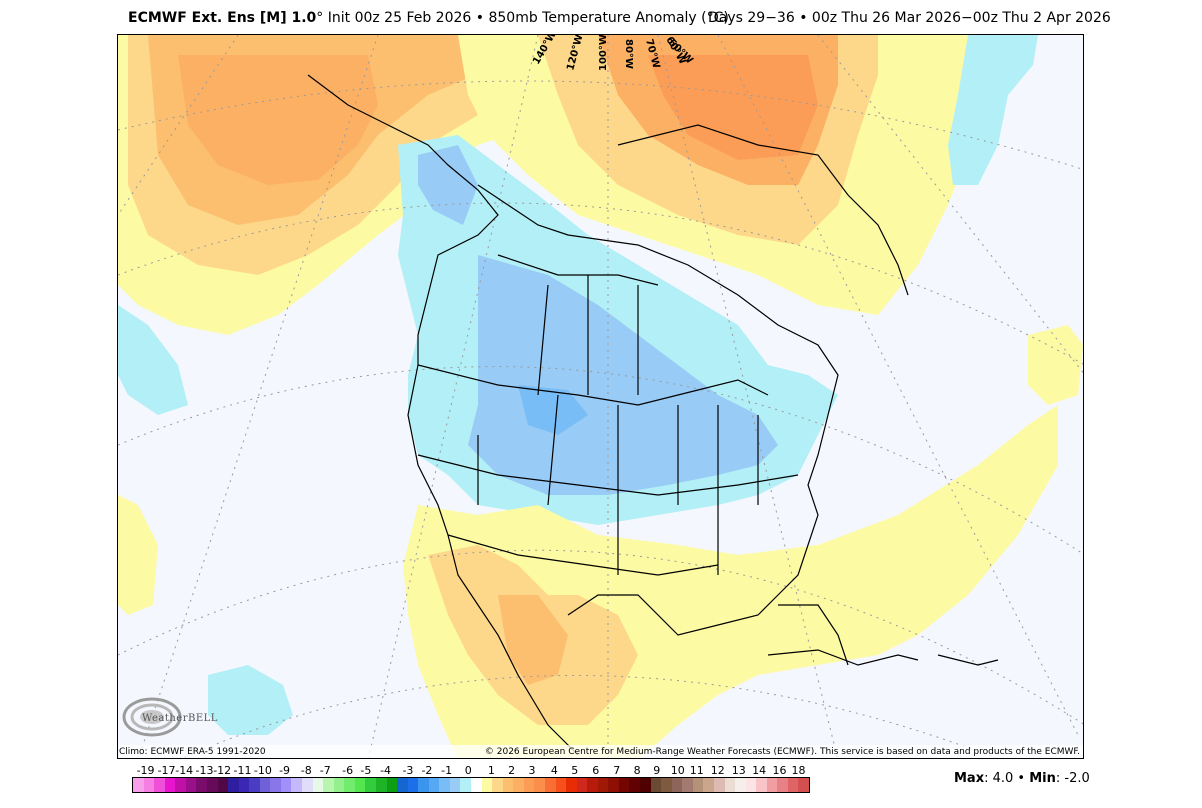  What do you see at coordinates (366, 770) in the screenshot?
I see `colorbar-label: -5` at bounding box center [366, 770].